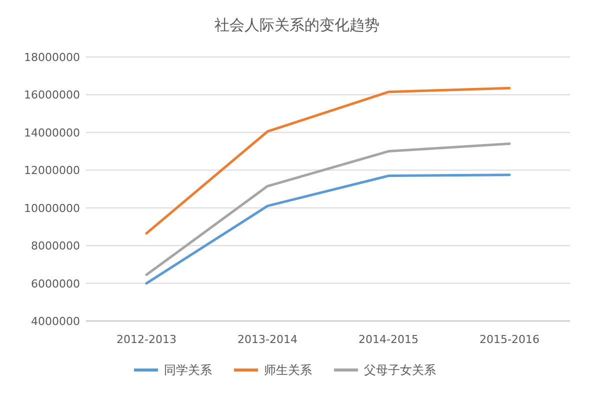 The width and height of the screenshot is (594, 395). I want to click on y-tick-label: 8000000, so click(55, 246).